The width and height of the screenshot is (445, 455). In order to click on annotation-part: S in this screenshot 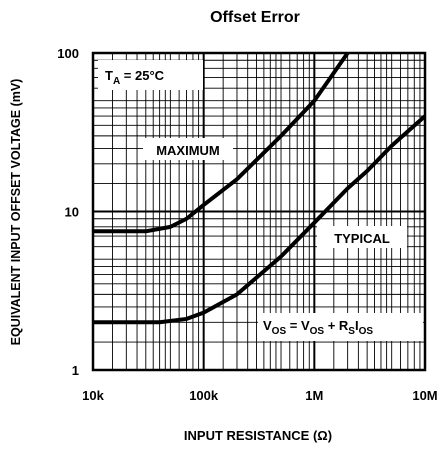, I will do `click(351, 331)`.